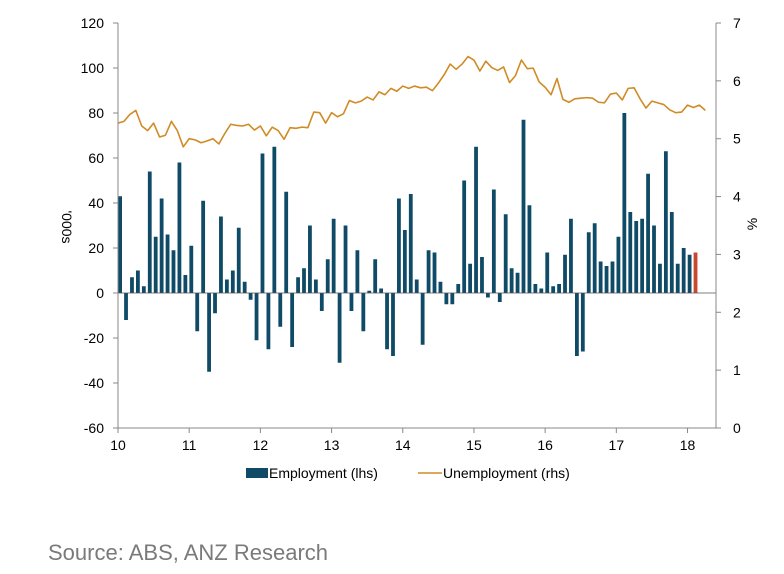 Image resolution: width=784 pixels, height=574 pixels. Describe the element at coordinates (118, 445) in the screenshot. I see `x-tick-label: 10` at that location.